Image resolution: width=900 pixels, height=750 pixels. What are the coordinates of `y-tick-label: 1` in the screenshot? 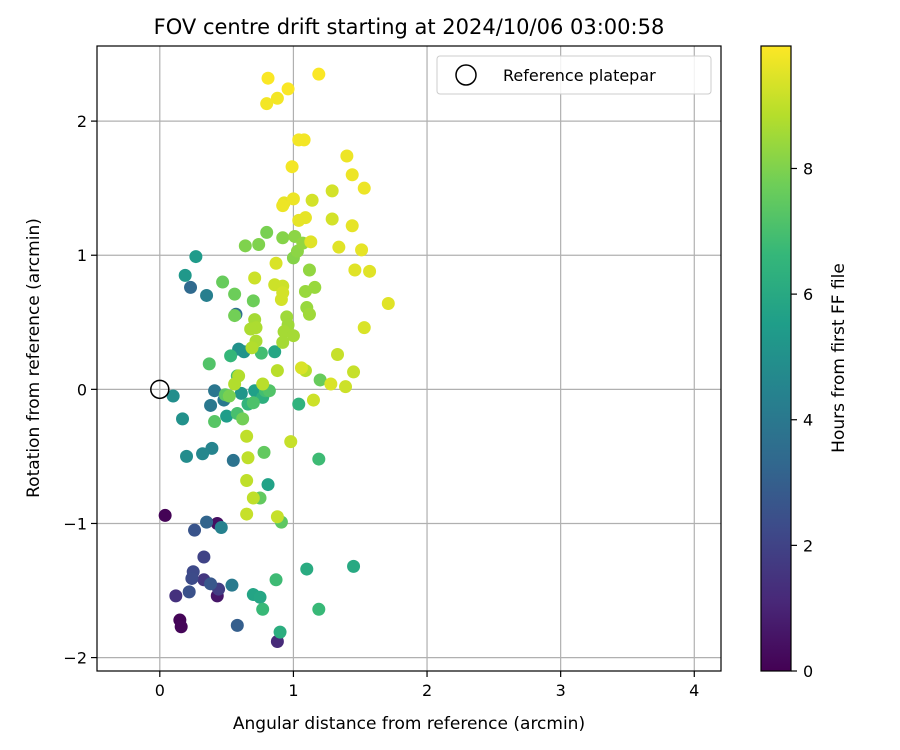 It's located at (82, 255).